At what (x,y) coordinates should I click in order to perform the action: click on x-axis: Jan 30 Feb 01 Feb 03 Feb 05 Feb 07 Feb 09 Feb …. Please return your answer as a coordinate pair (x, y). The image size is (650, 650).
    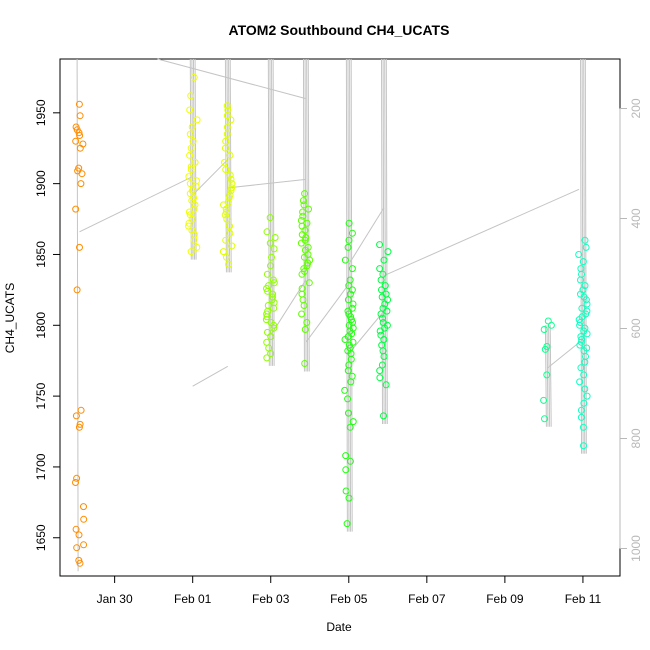
    Looking at the image, I should click on (349, 590).